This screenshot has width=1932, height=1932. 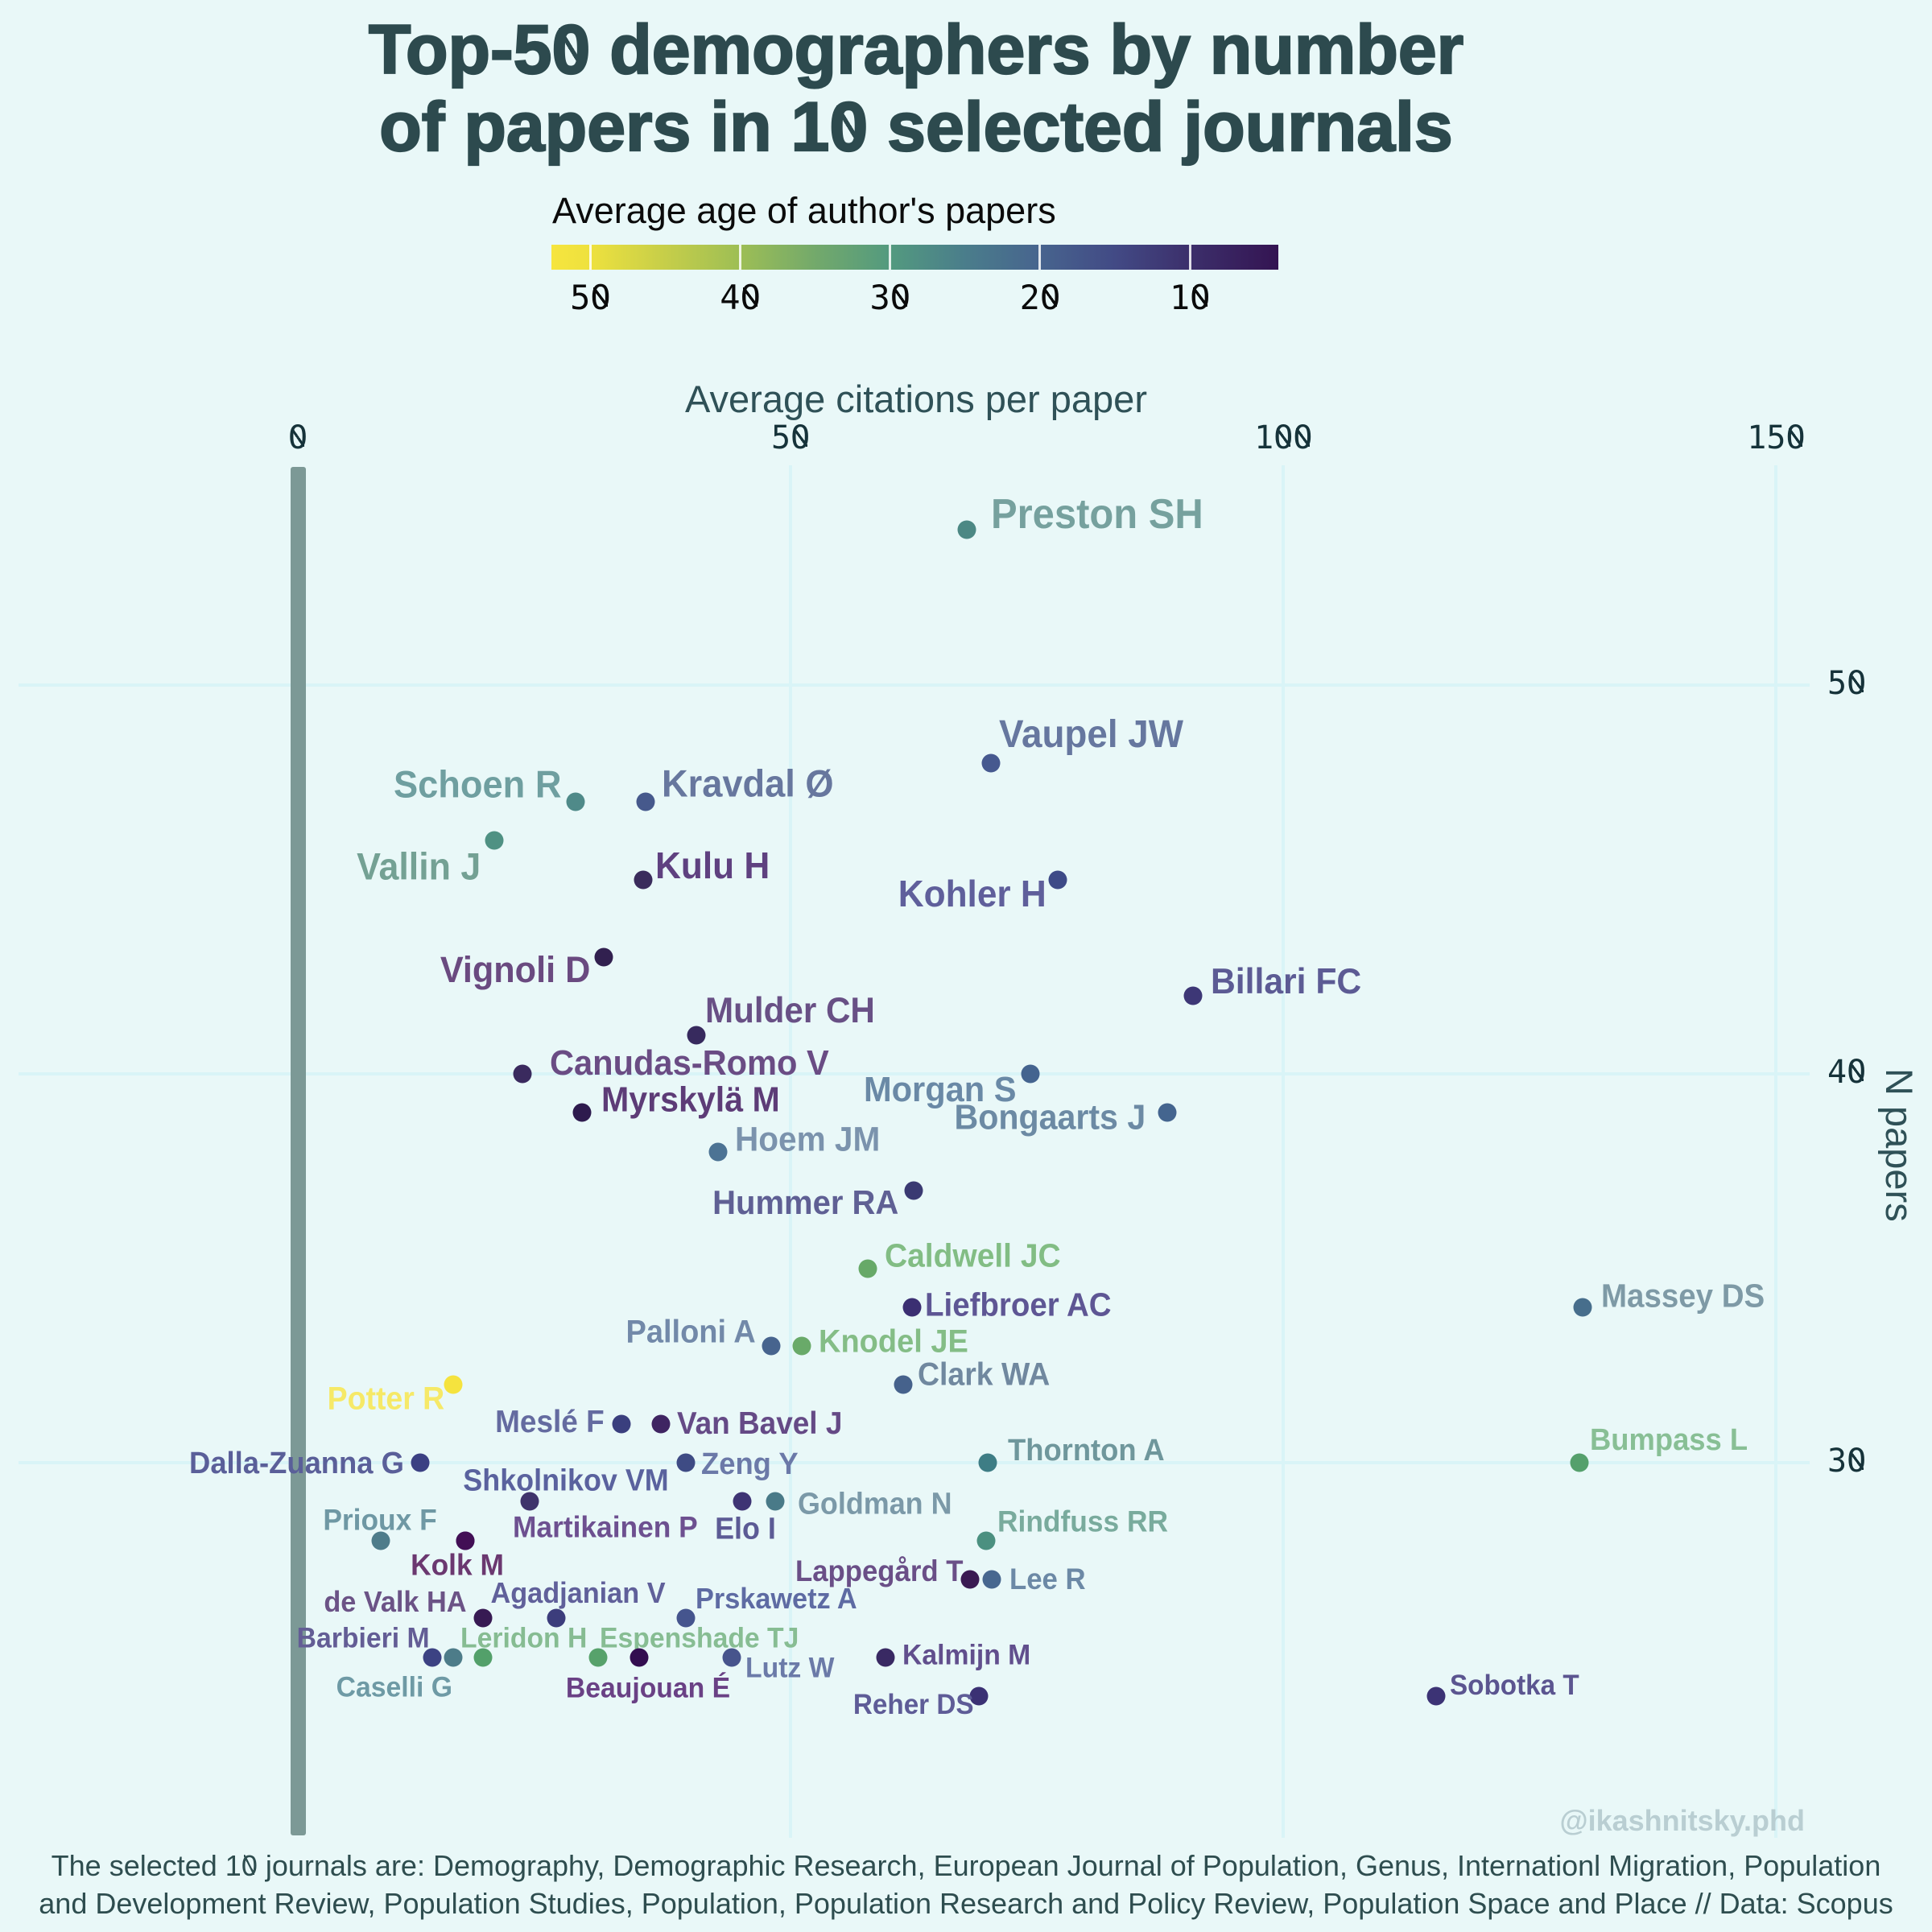 I want to click on point-label-Thornton A: Thornton A, so click(x=1086, y=1450).